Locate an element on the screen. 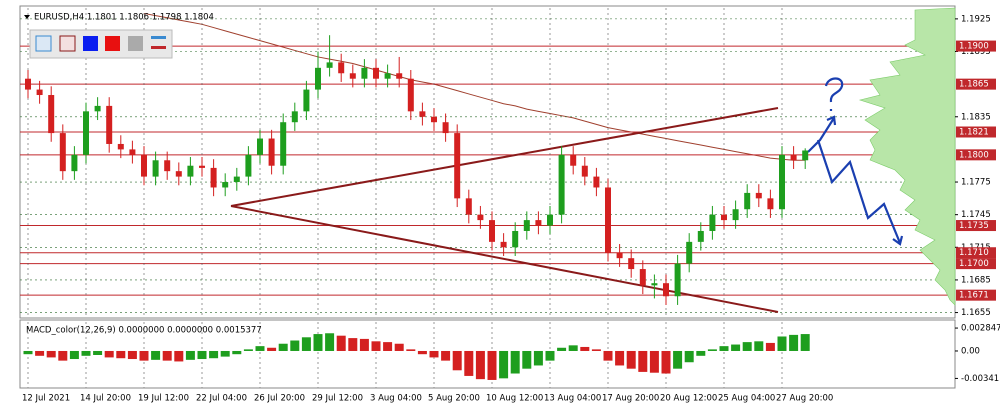 The height and width of the screenshot is (416, 1000). level-label: 1.1735 is located at coordinates (974, 226).